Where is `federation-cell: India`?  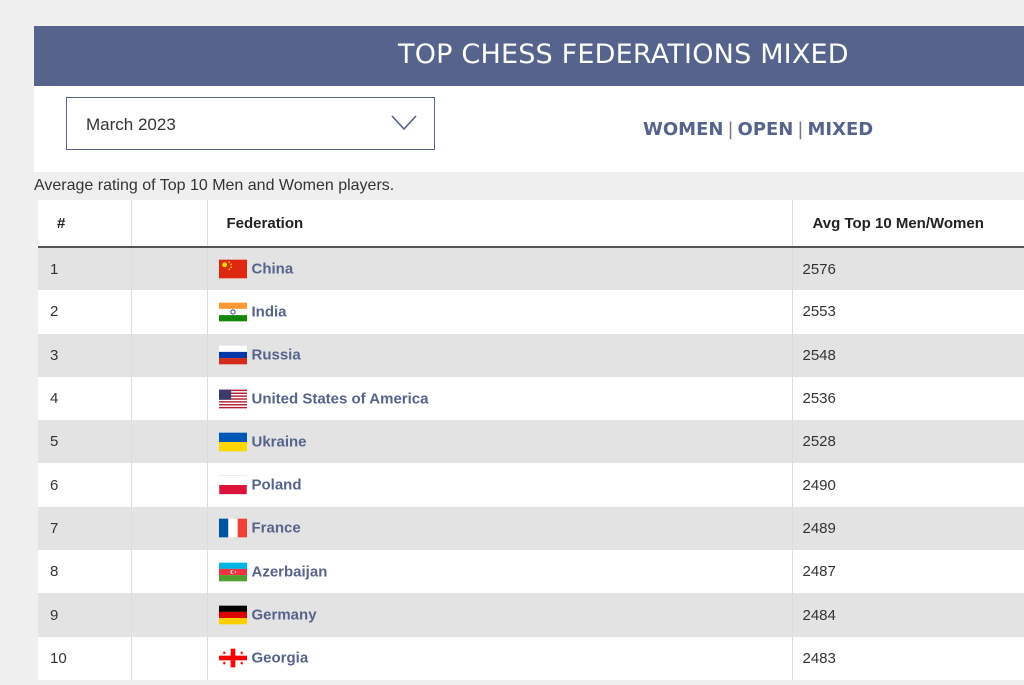 federation-cell: India is located at coordinates (499, 312).